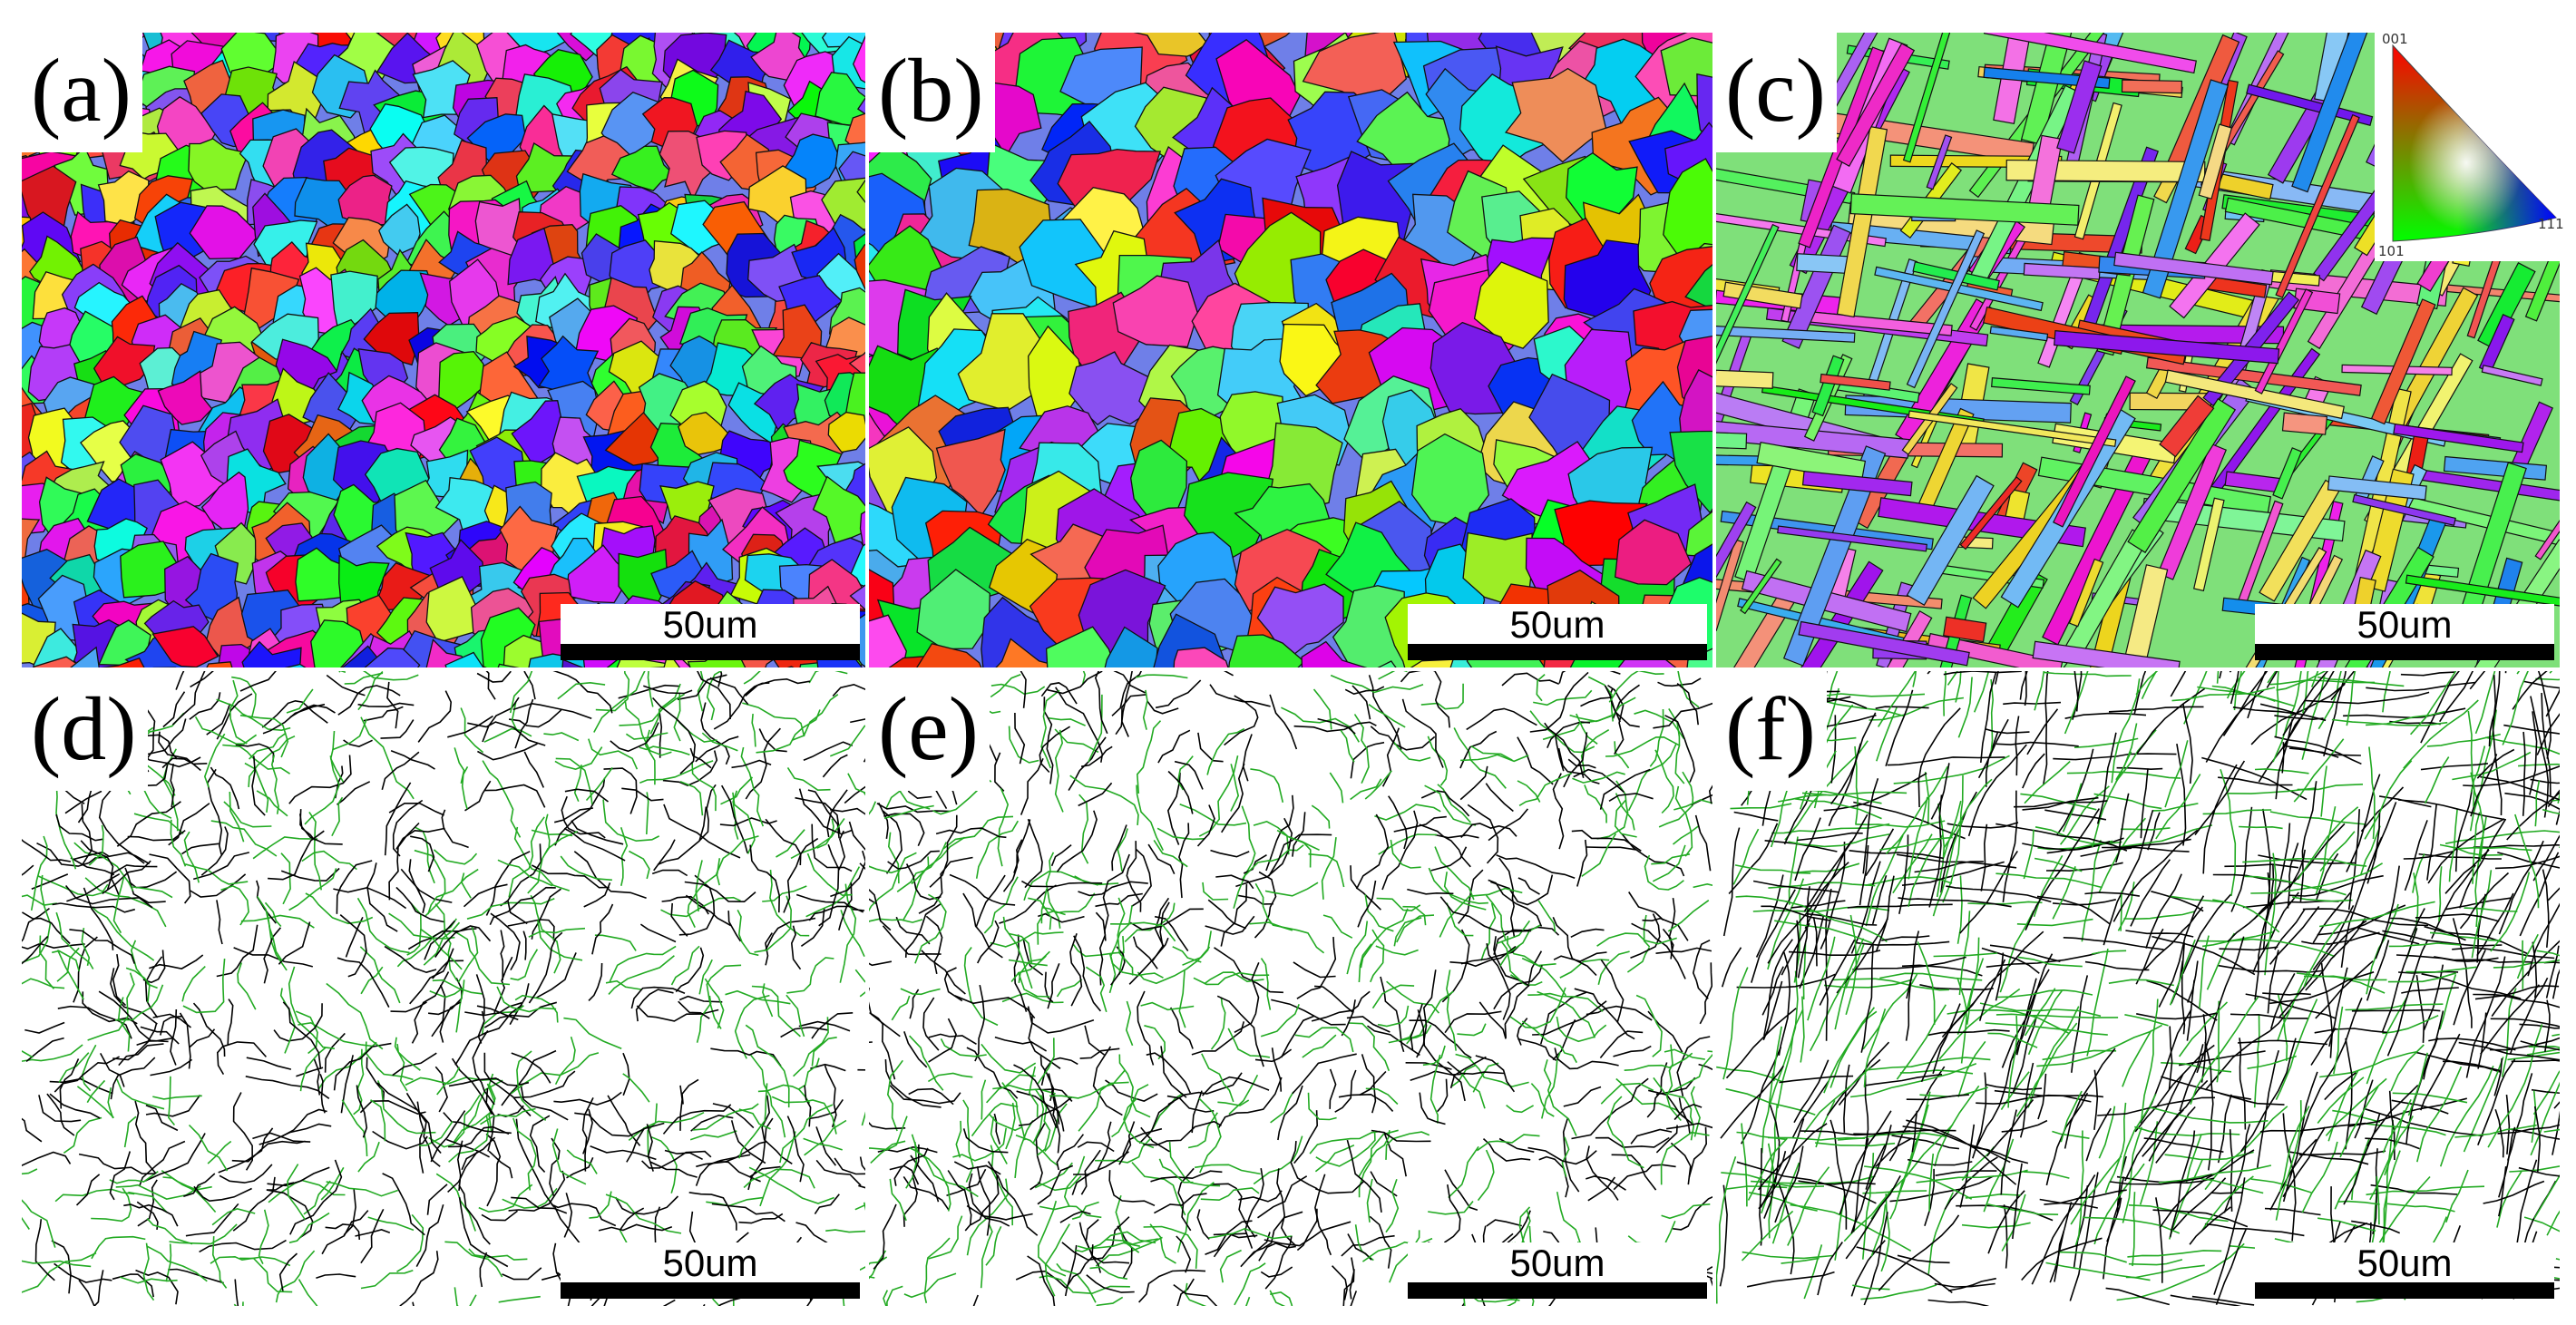 The width and height of the screenshot is (2576, 1325). What do you see at coordinates (1776, 93) in the screenshot?
I see `panel-label-c: (c)` at bounding box center [1776, 93].